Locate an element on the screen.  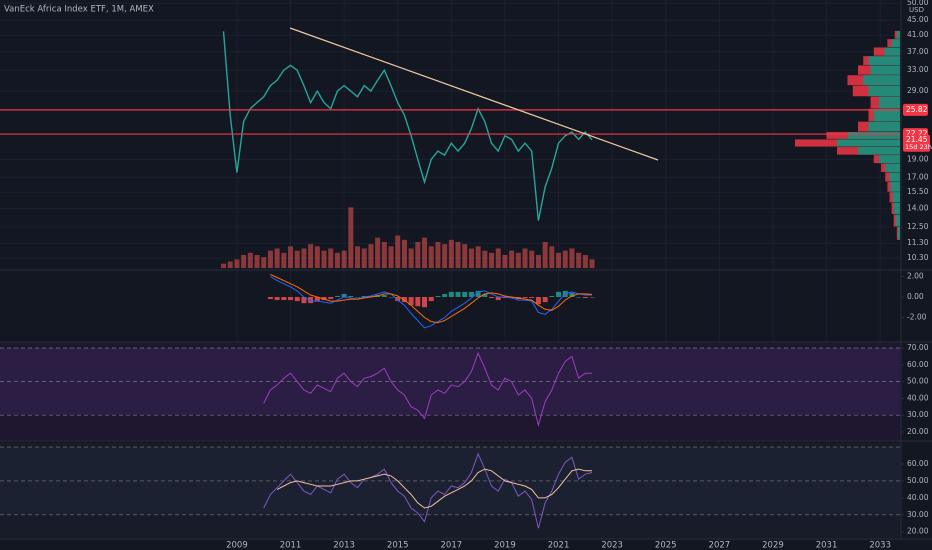
x-tick-label: 2031 is located at coordinates (827, 545).